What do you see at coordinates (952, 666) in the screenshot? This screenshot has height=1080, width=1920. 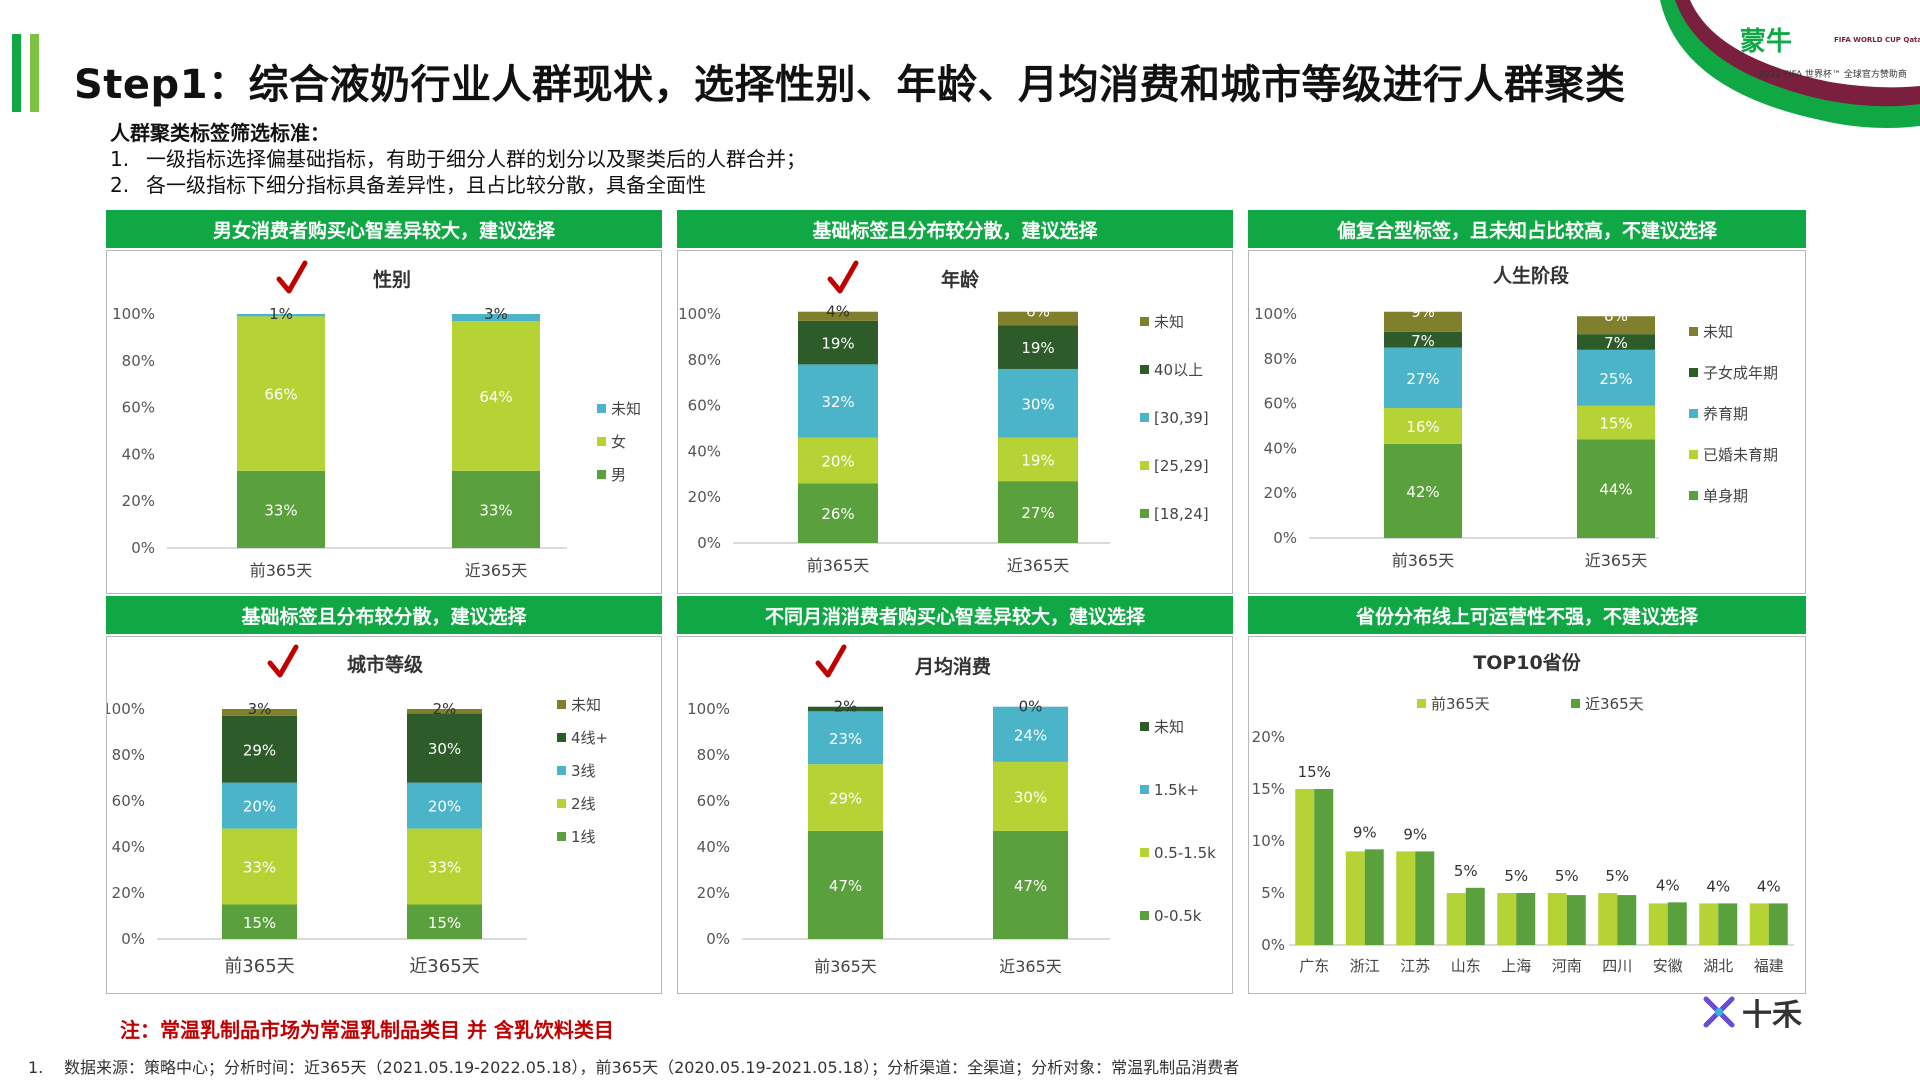 I see `chart-title: 月均消费` at bounding box center [952, 666].